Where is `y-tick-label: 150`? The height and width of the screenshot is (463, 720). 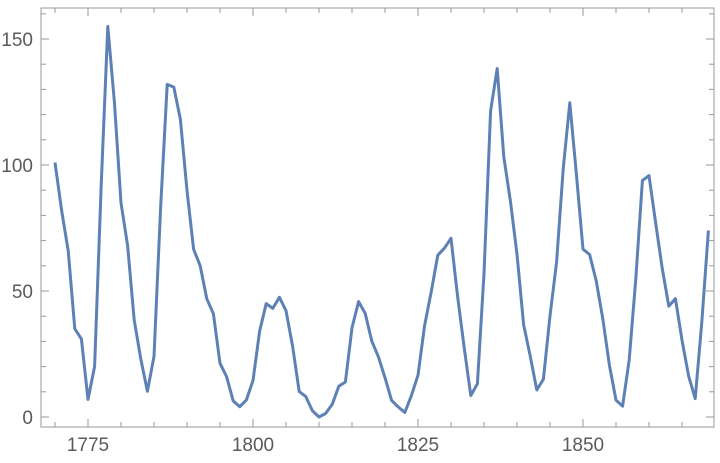 y-tick-label: 150 is located at coordinates (17, 40).